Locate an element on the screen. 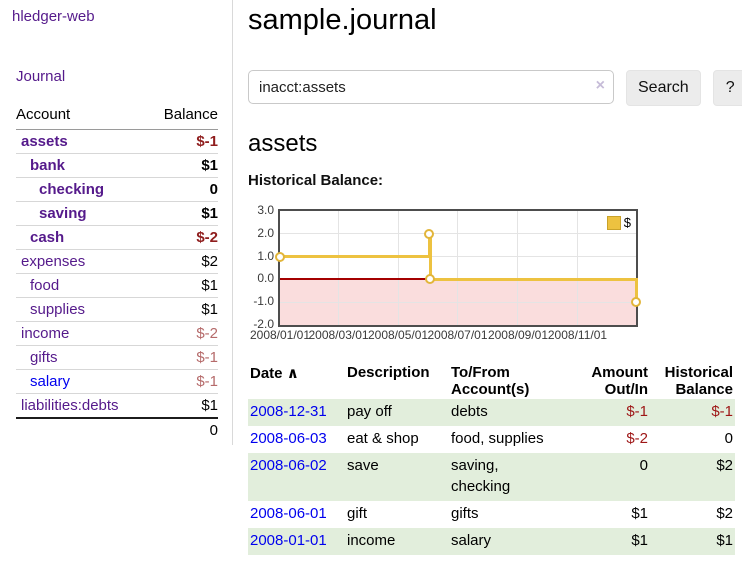  column-header-accounts: To/From Account(s) is located at coordinates (490, 381).